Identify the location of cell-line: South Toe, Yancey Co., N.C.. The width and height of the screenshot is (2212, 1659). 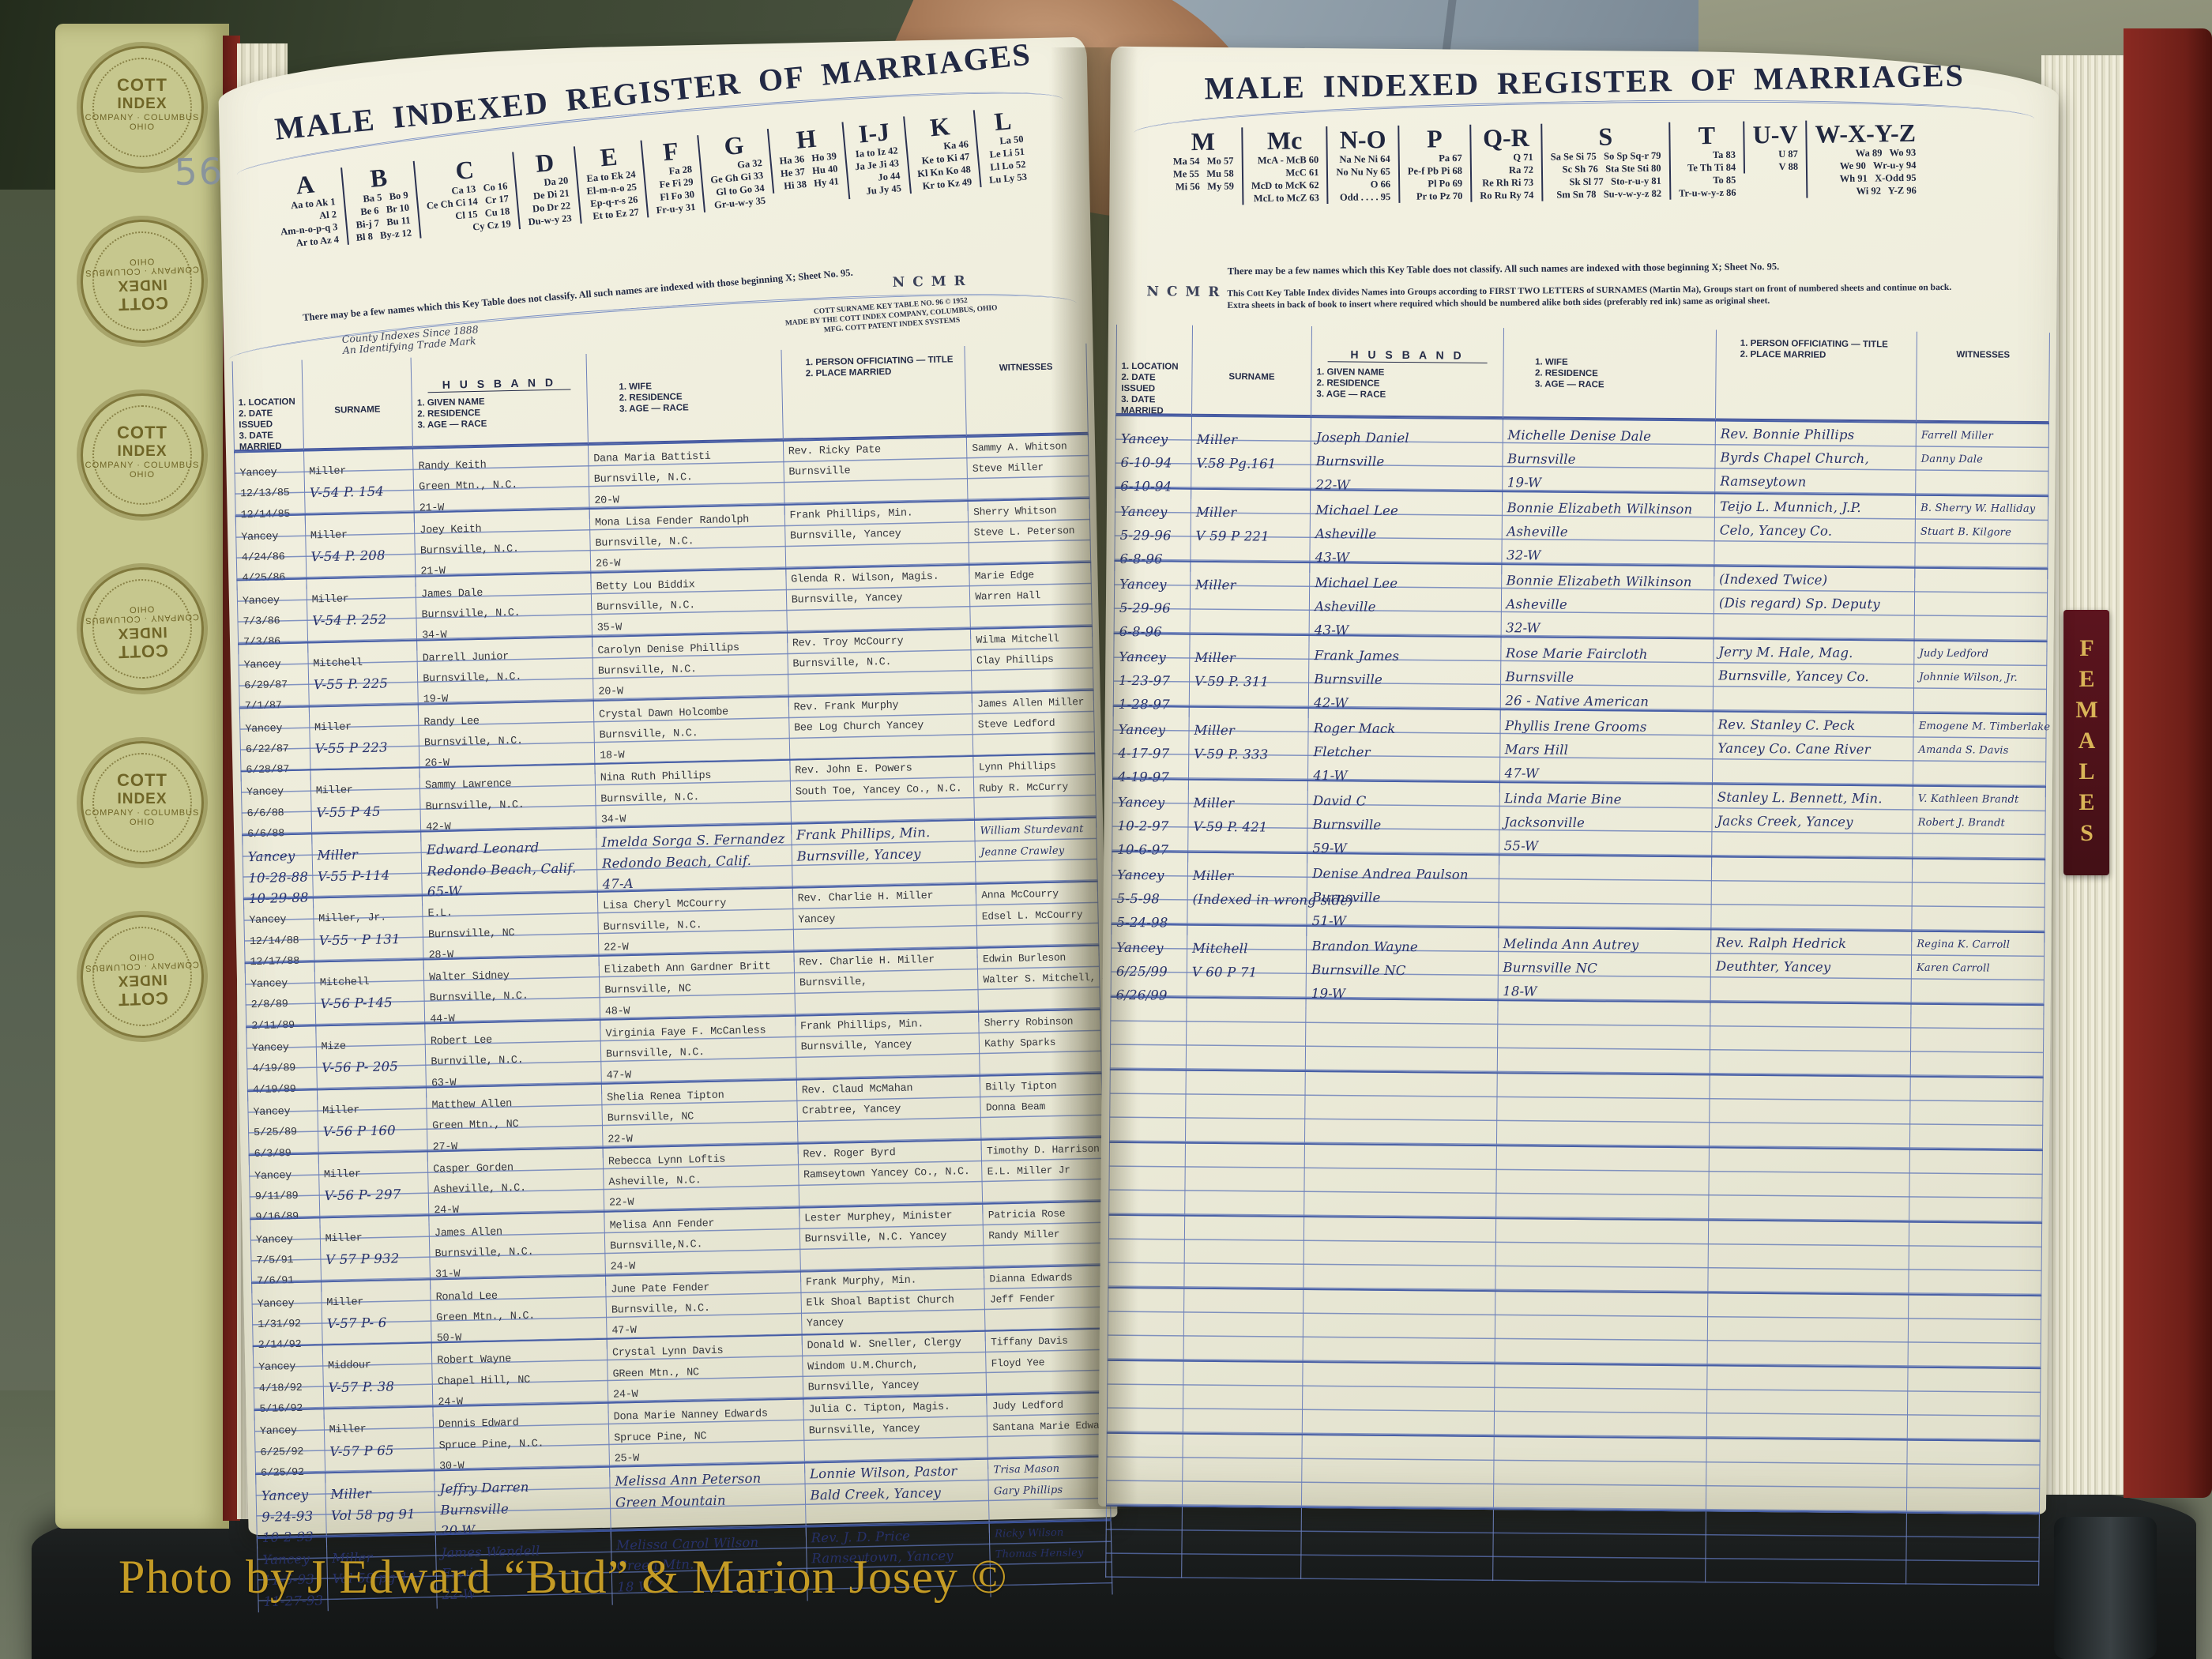
(879, 791).